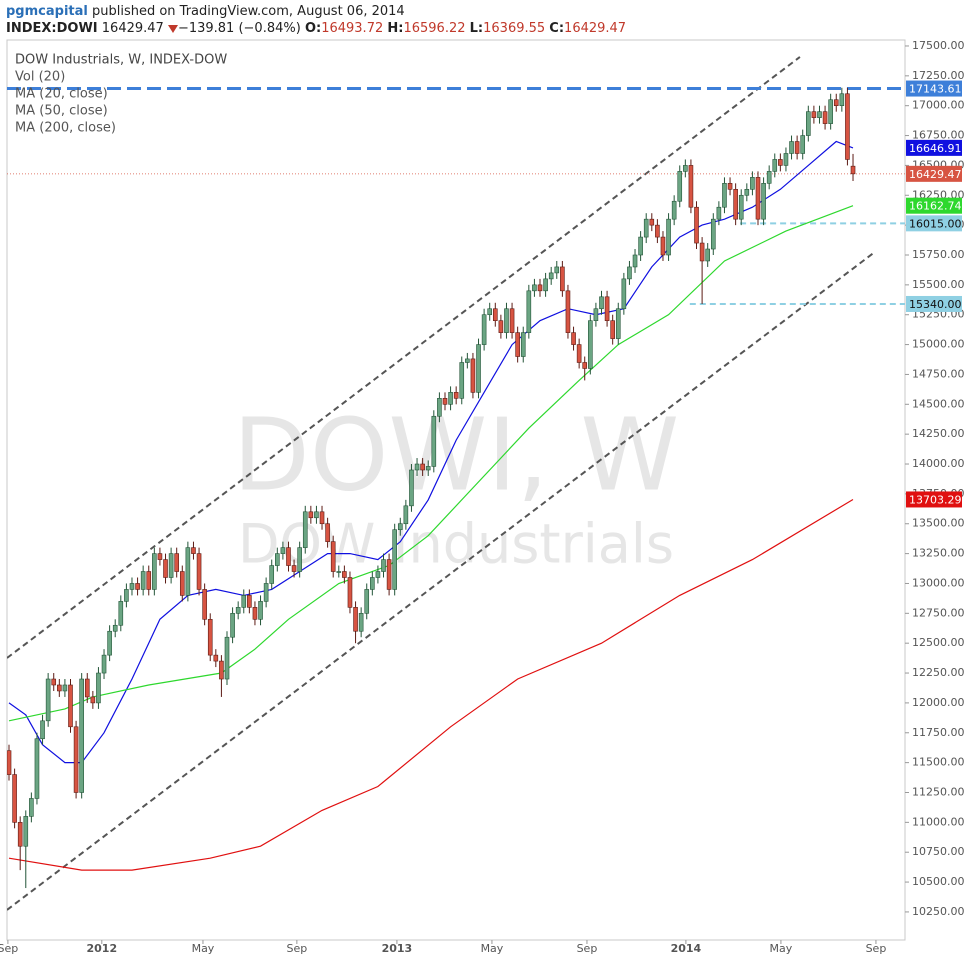 This screenshot has height=968, width=971. I want to click on y-tick-label: 17500.00, so click(938, 45).